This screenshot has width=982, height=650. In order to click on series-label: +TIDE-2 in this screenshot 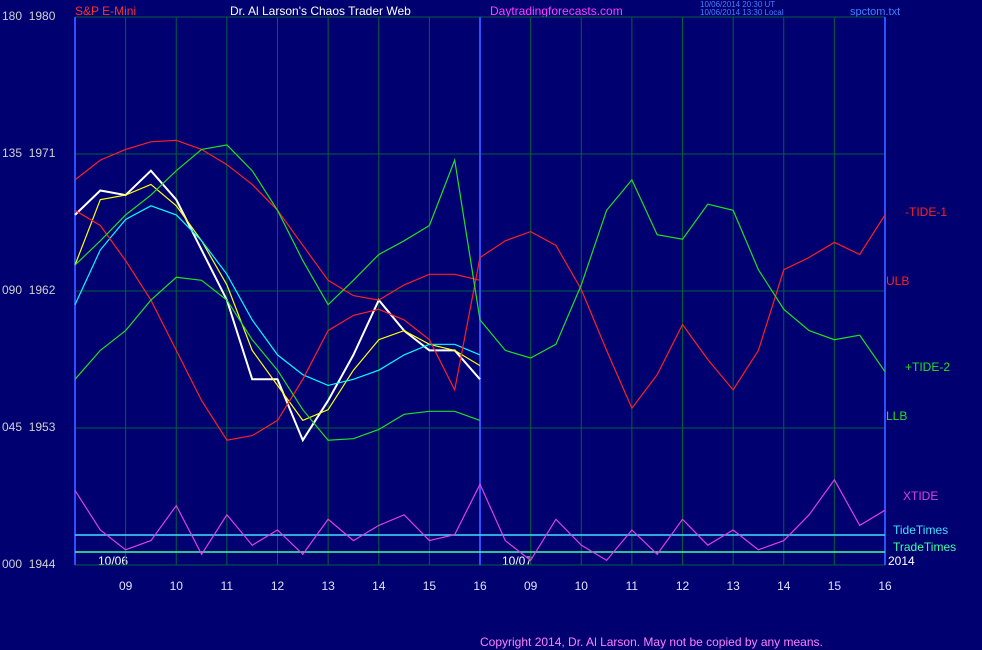, I will do `click(927, 367)`.